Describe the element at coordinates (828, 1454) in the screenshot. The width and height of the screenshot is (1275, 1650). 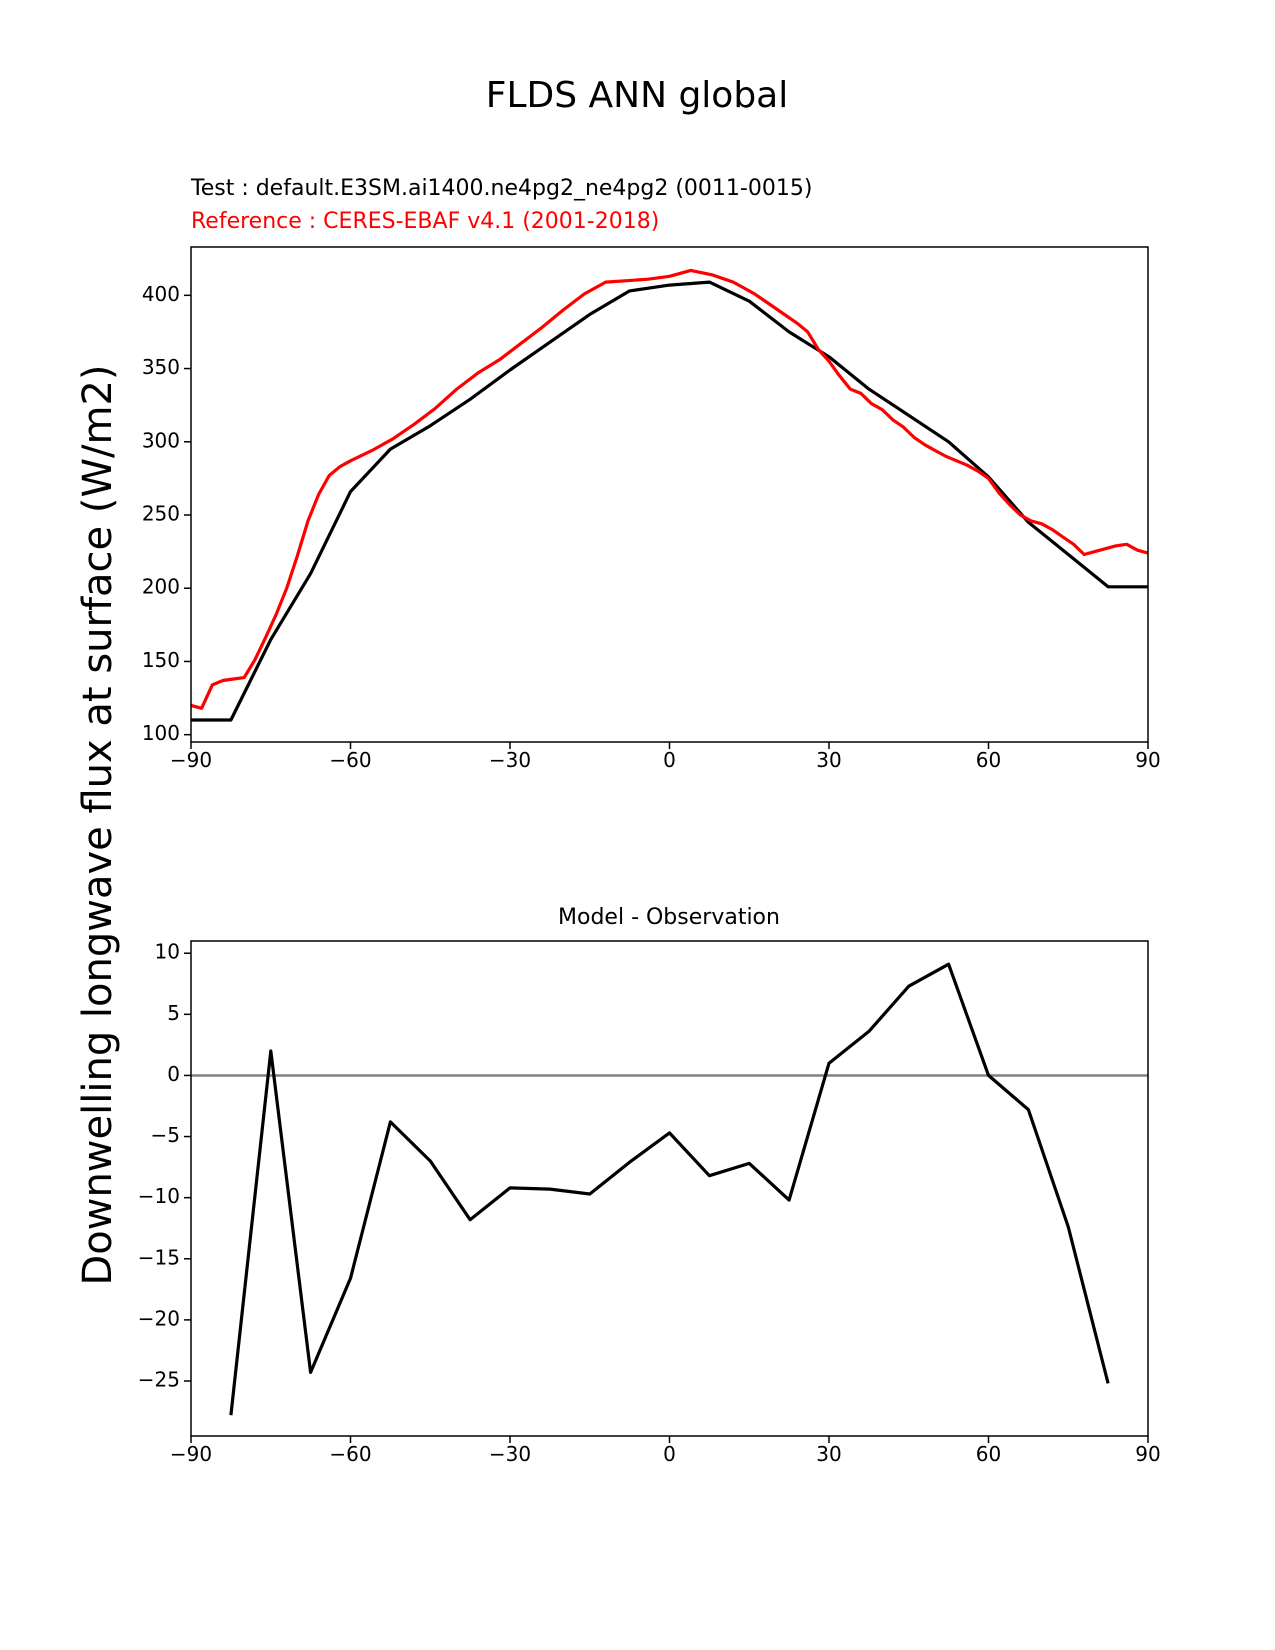
I see `bottom-x-tick-label: 30` at that location.